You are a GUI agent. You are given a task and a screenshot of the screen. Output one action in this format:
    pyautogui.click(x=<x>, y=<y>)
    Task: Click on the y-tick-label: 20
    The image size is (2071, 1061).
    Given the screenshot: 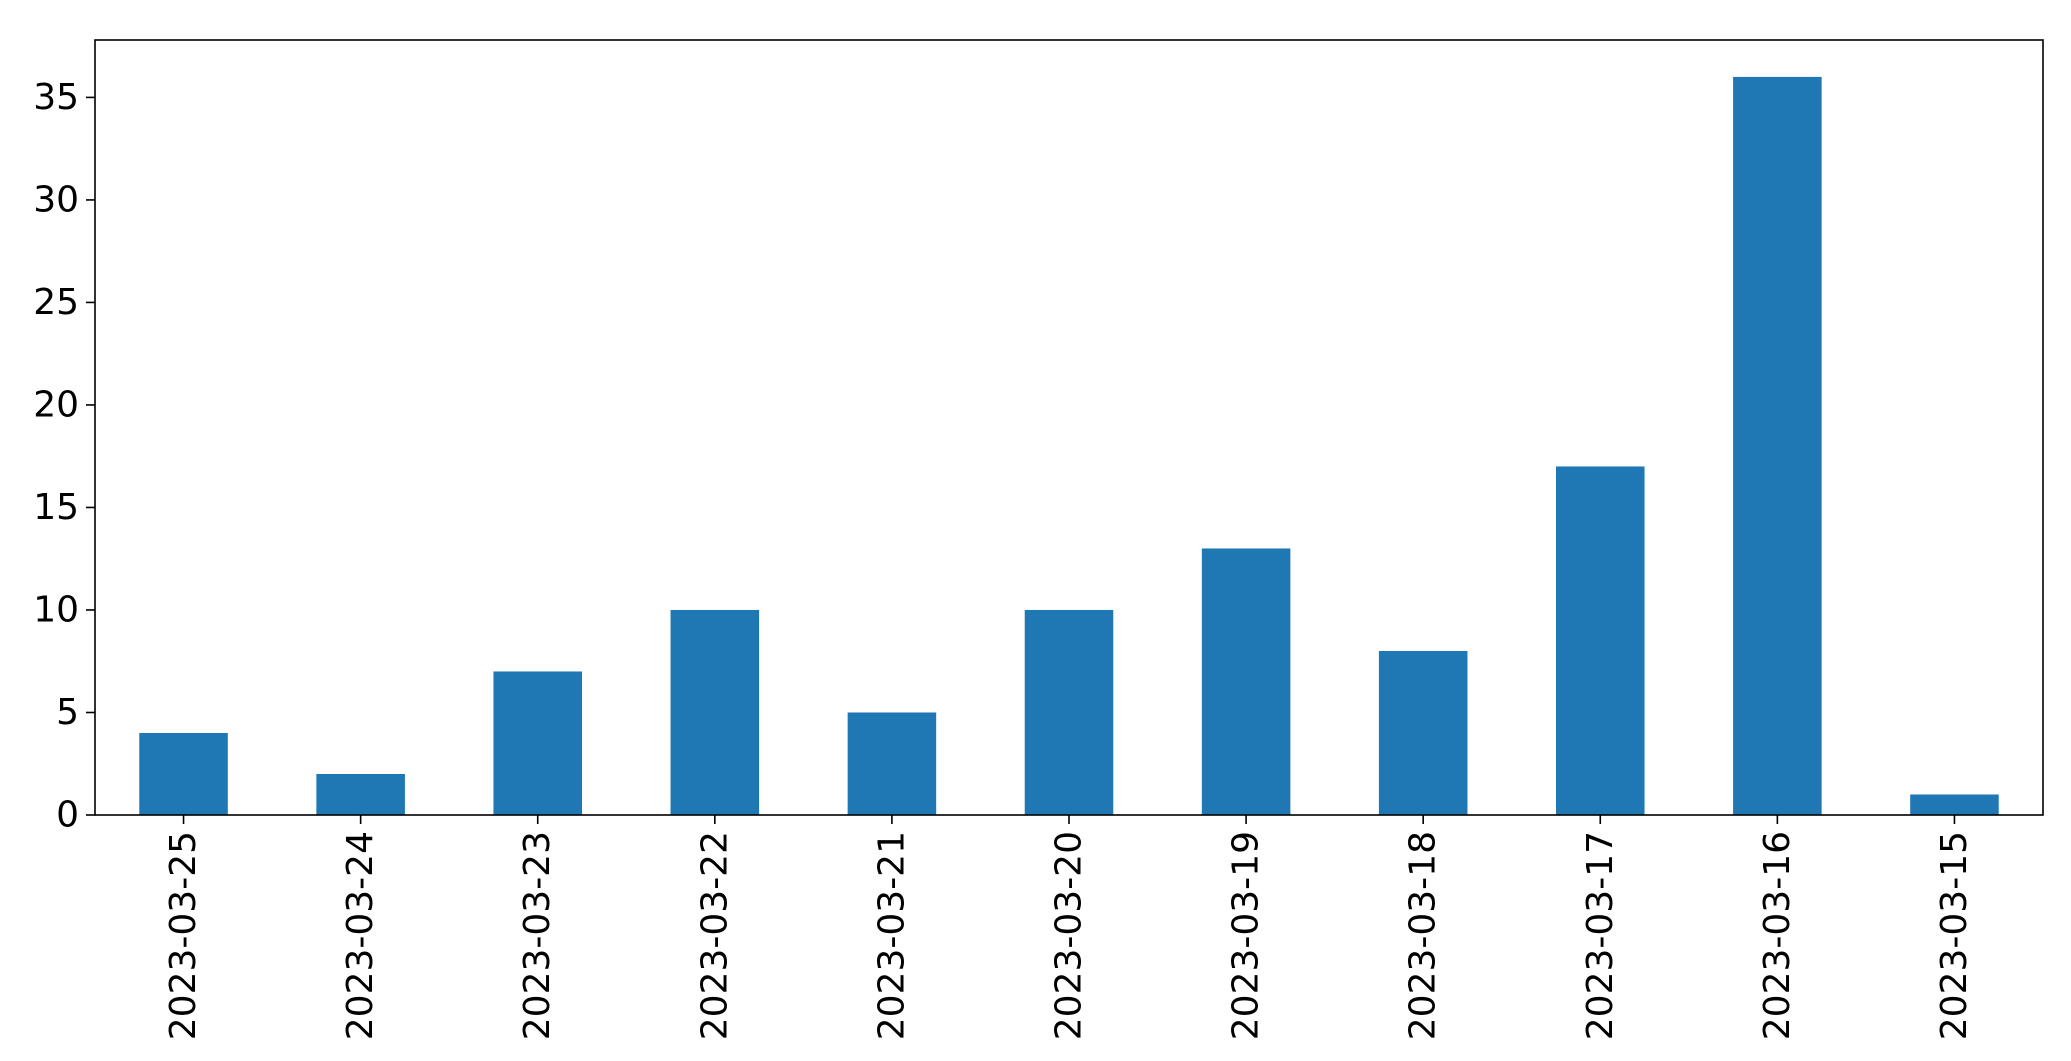 What is the action you would take?
    pyautogui.click(x=56, y=404)
    